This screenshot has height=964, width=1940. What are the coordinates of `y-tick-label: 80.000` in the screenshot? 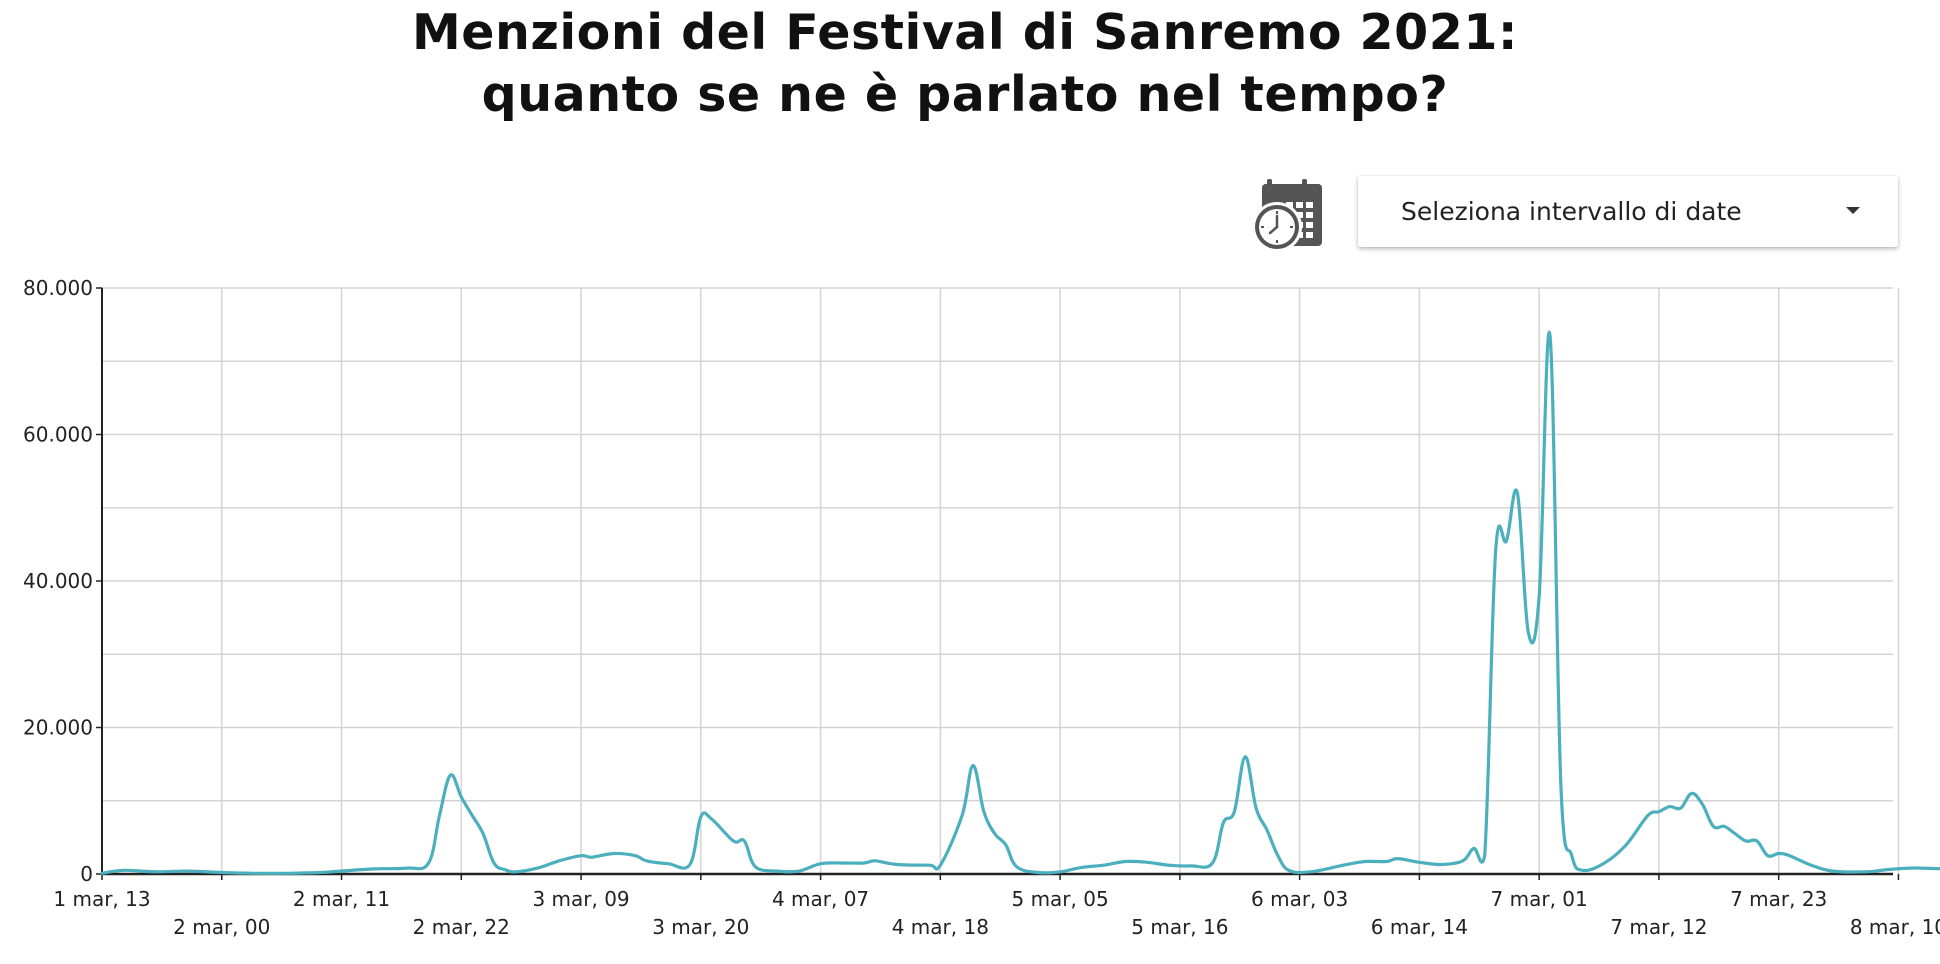 It's located at (58, 288).